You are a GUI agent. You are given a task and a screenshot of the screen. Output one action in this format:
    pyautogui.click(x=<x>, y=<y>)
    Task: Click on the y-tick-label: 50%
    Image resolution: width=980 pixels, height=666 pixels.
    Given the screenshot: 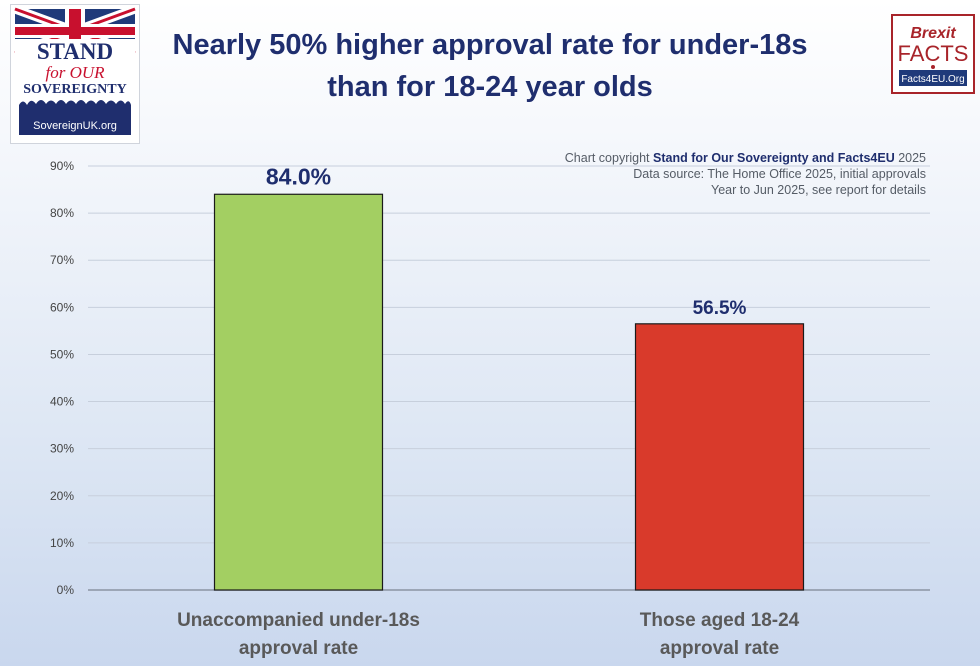 What is the action you would take?
    pyautogui.click(x=62, y=354)
    